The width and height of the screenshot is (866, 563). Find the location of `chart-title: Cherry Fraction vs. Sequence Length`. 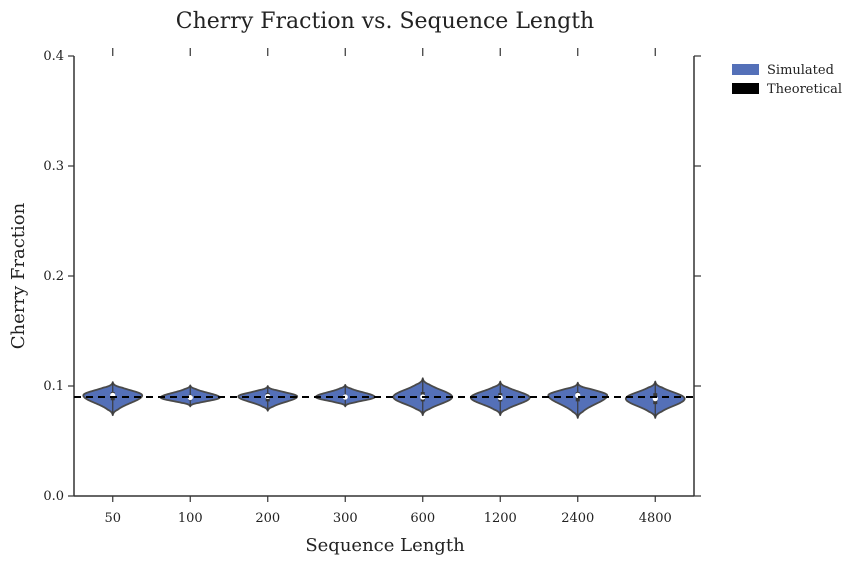

chart-title: Cherry Fraction vs. Sequence Length is located at coordinates (385, 21).